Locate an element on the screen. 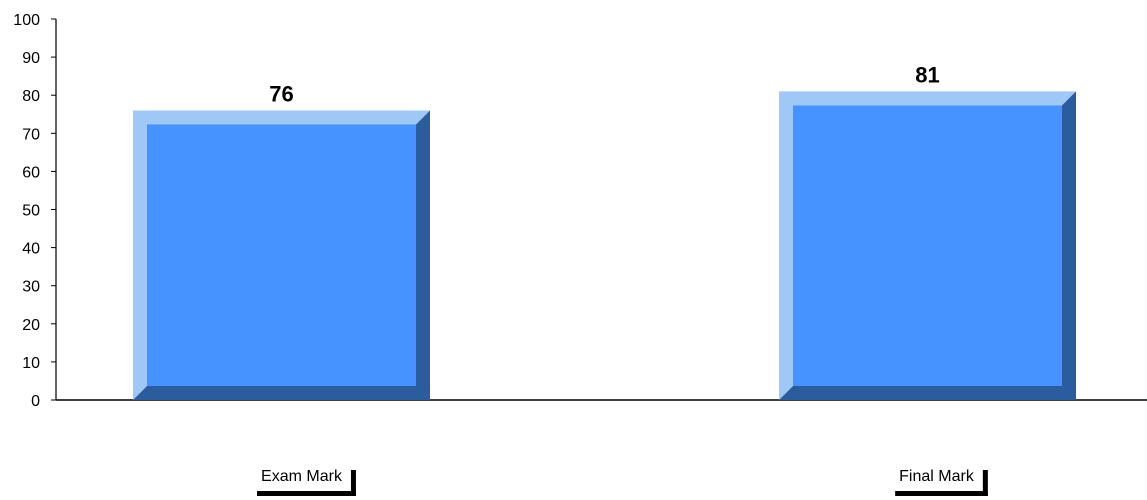 The image size is (1147, 500). y-tick-label: 70 is located at coordinates (31, 134).